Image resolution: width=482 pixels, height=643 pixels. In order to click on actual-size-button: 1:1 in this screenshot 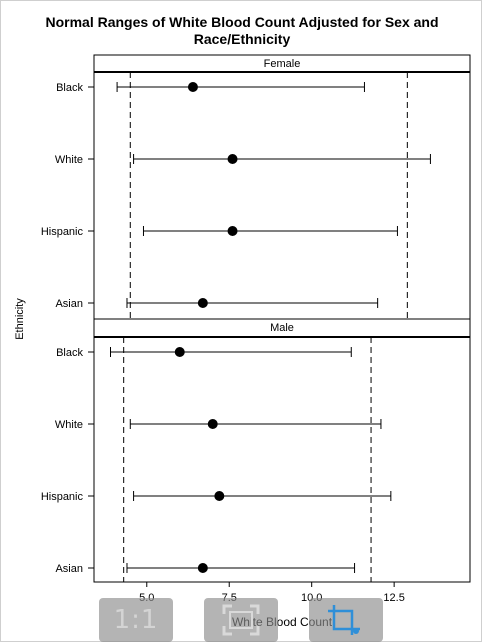, I will do `click(136, 620)`.